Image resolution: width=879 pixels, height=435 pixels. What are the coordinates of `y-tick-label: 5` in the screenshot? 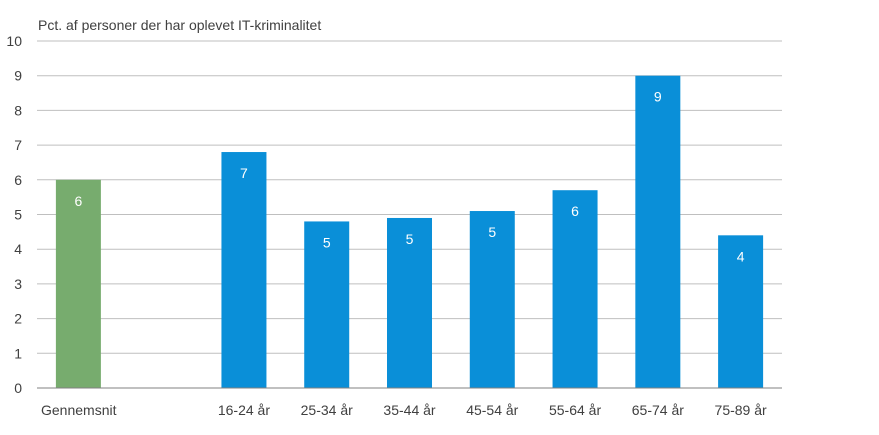 It's located at (18, 215).